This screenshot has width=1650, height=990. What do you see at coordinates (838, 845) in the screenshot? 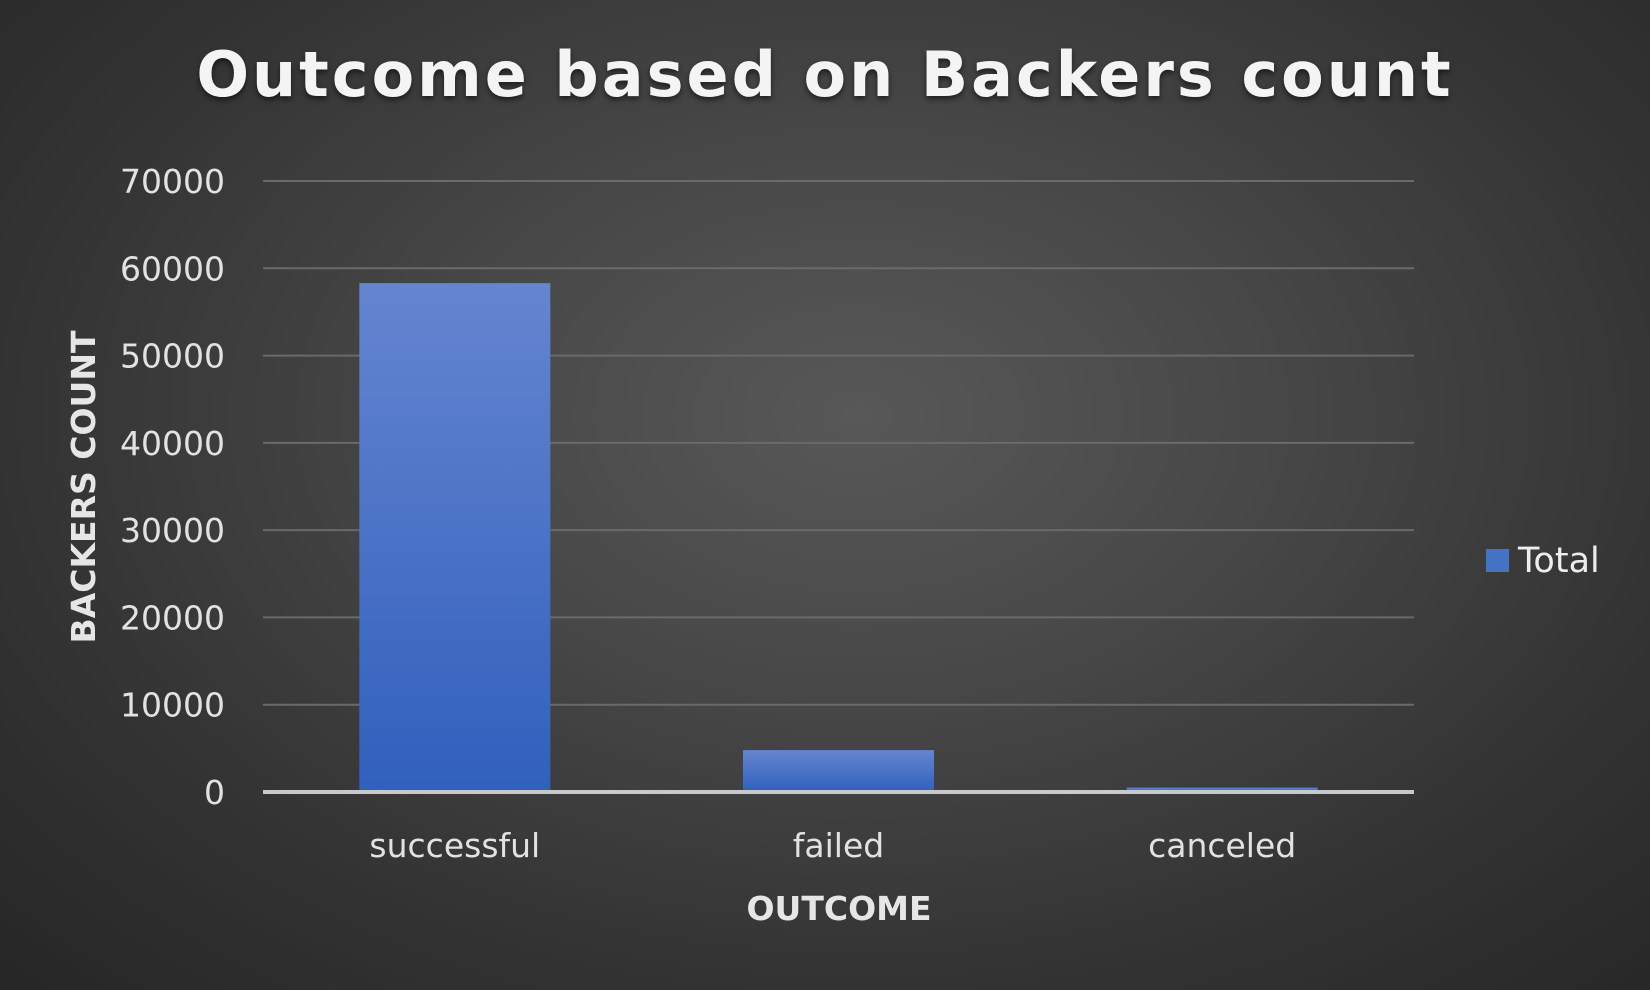
I see `x-tick-label: failed` at bounding box center [838, 845].